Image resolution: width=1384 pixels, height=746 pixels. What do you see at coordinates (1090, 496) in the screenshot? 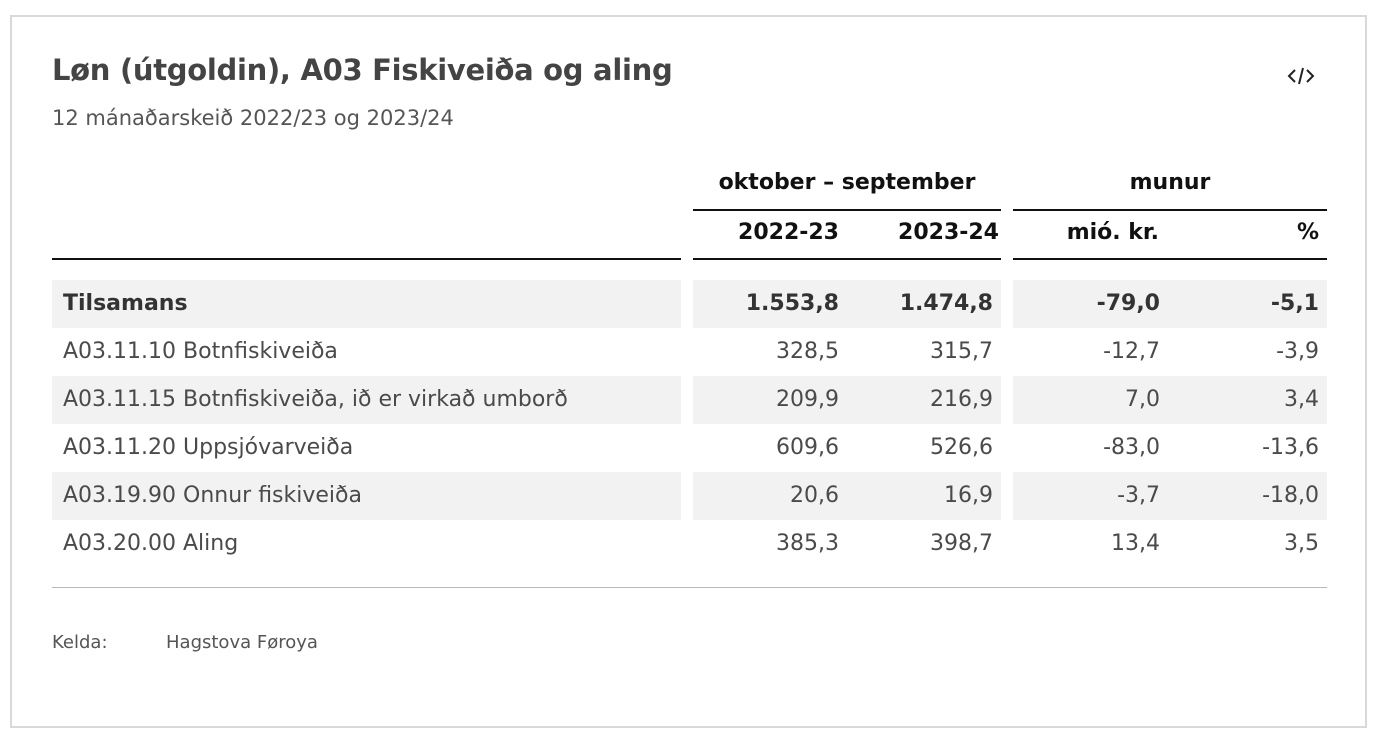
I see `cell-diff-mio-kr: -3,7` at bounding box center [1090, 496].